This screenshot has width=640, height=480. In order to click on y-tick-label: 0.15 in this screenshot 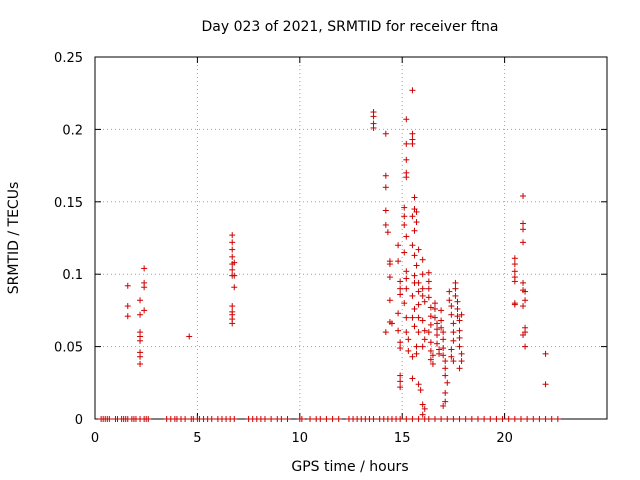, I will do `click(68, 203)`.